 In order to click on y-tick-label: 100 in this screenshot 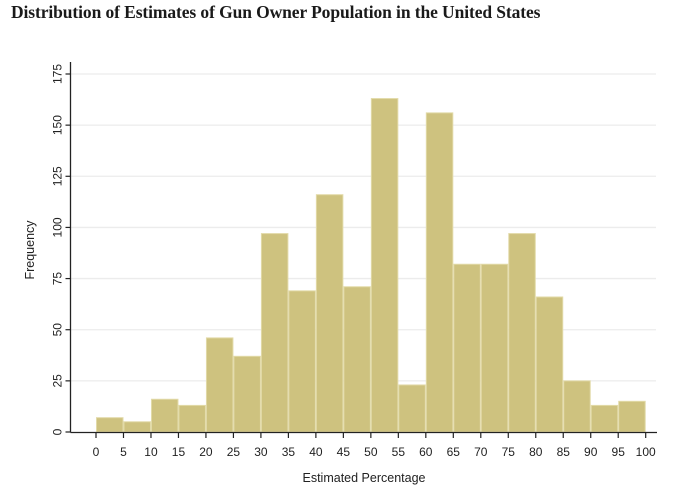, I will do `click(58, 227)`.